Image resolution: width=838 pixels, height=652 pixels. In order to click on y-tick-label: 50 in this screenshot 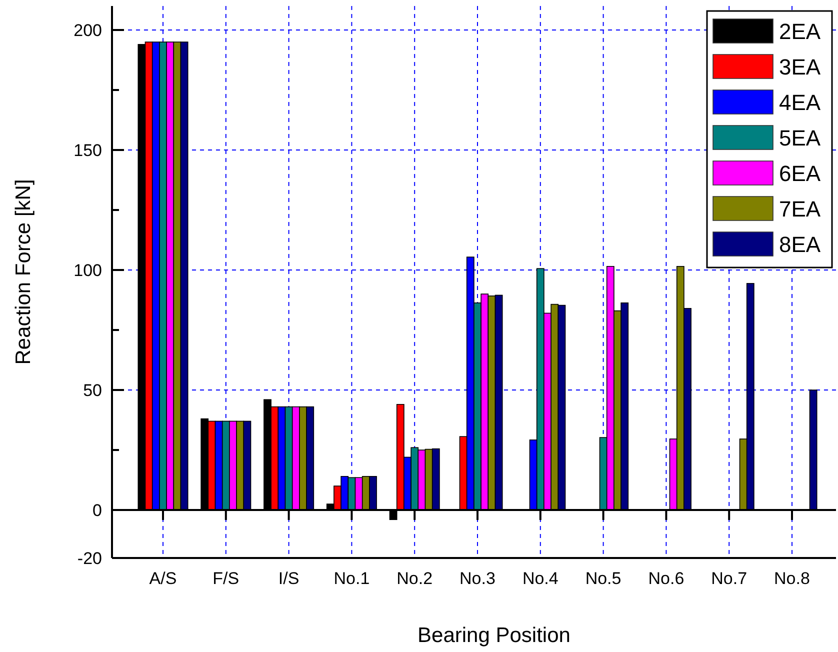, I will do `click(92, 390)`.